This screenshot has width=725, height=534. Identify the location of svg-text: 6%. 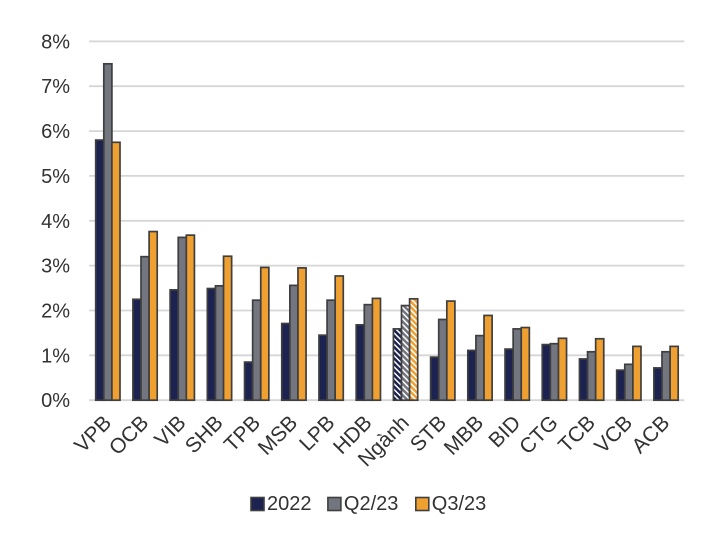
(55, 132).